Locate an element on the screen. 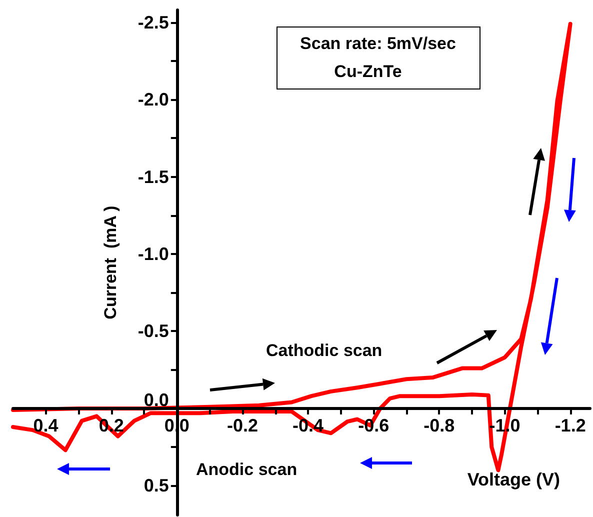  x-tick-label: -0.6 is located at coordinates (374, 425).